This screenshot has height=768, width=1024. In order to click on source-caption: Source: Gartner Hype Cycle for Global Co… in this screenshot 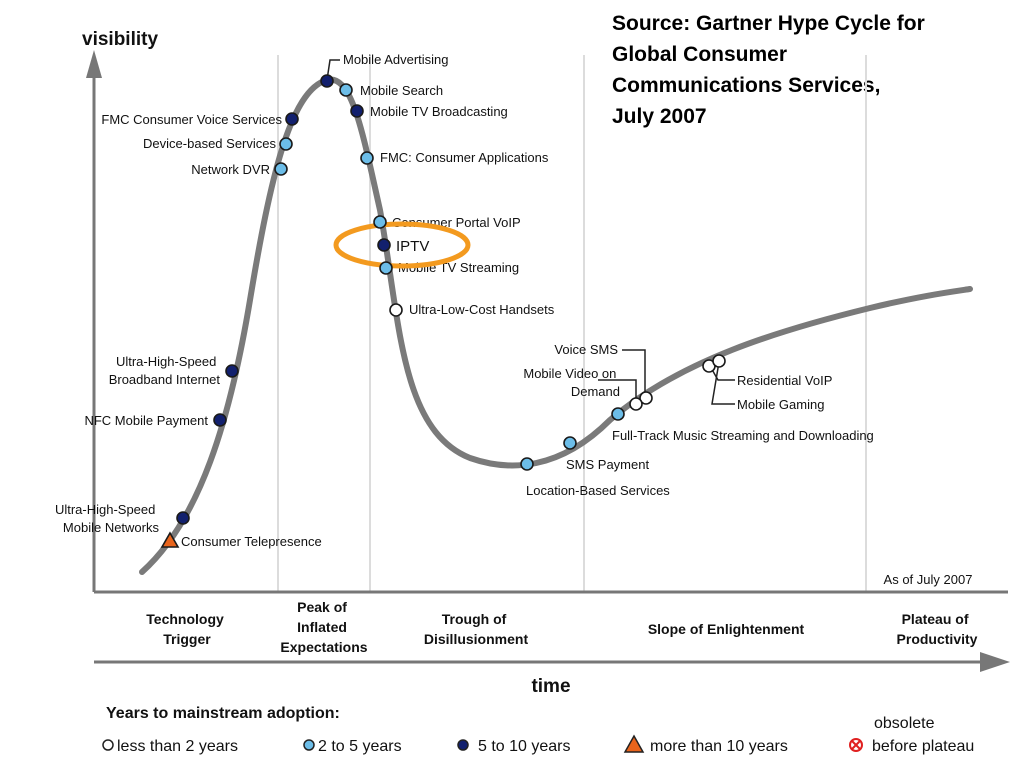, I will do `click(812, 70)`.